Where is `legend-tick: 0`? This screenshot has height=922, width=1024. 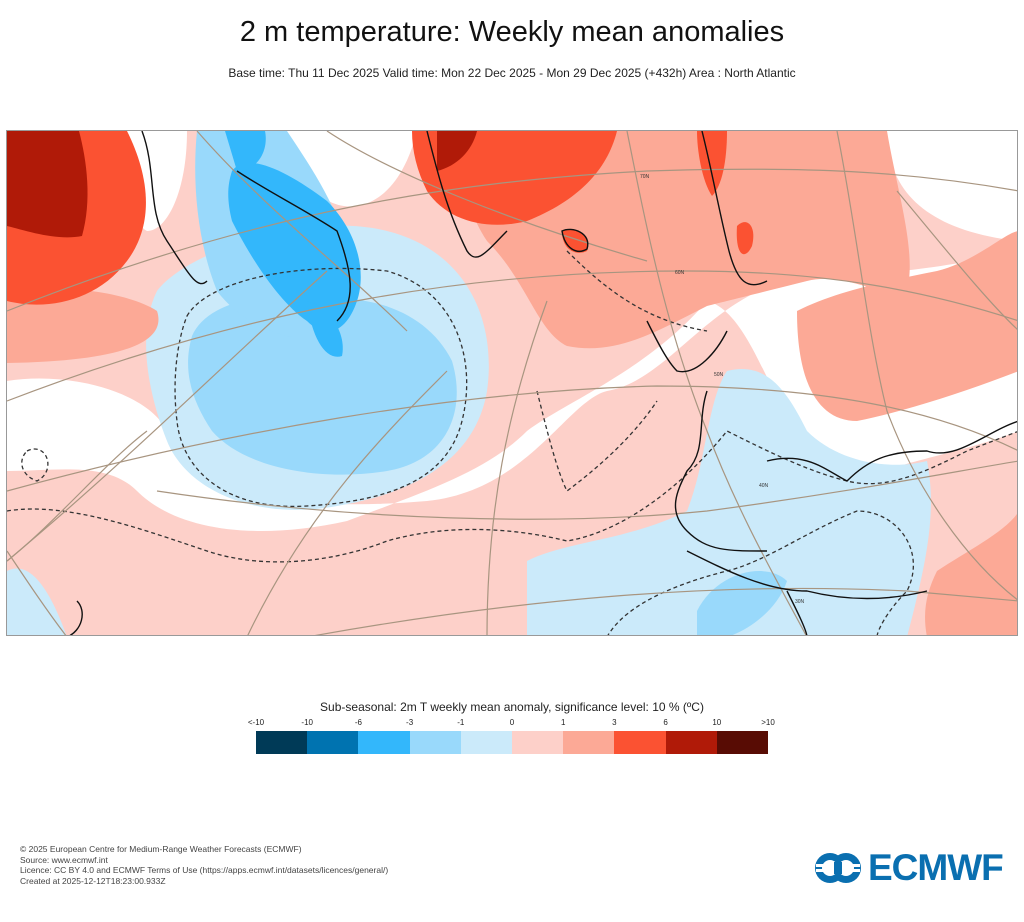 legend-tick: 0 is located at coordinates (512, 722).